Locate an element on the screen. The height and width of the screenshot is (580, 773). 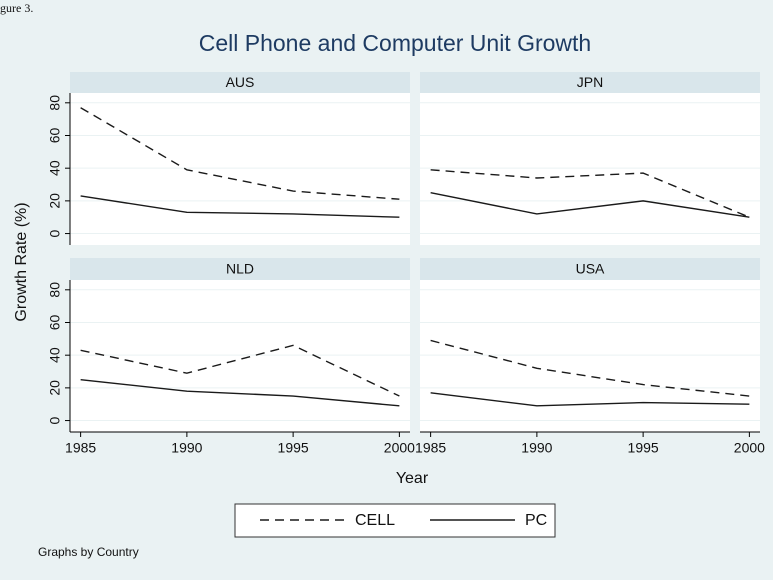
panel-title: AUS is located at coordinates (240, 82).